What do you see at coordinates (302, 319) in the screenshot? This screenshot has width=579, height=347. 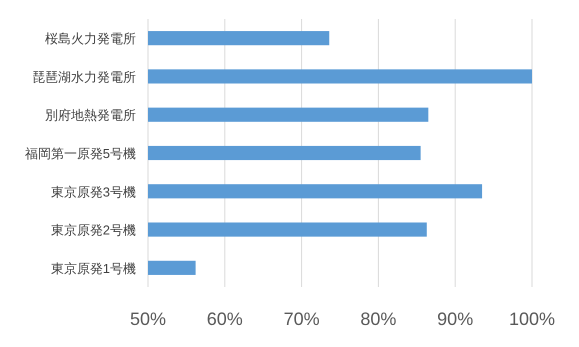 I see `x-tick-label: 70%` at bounding box center [302, 319].